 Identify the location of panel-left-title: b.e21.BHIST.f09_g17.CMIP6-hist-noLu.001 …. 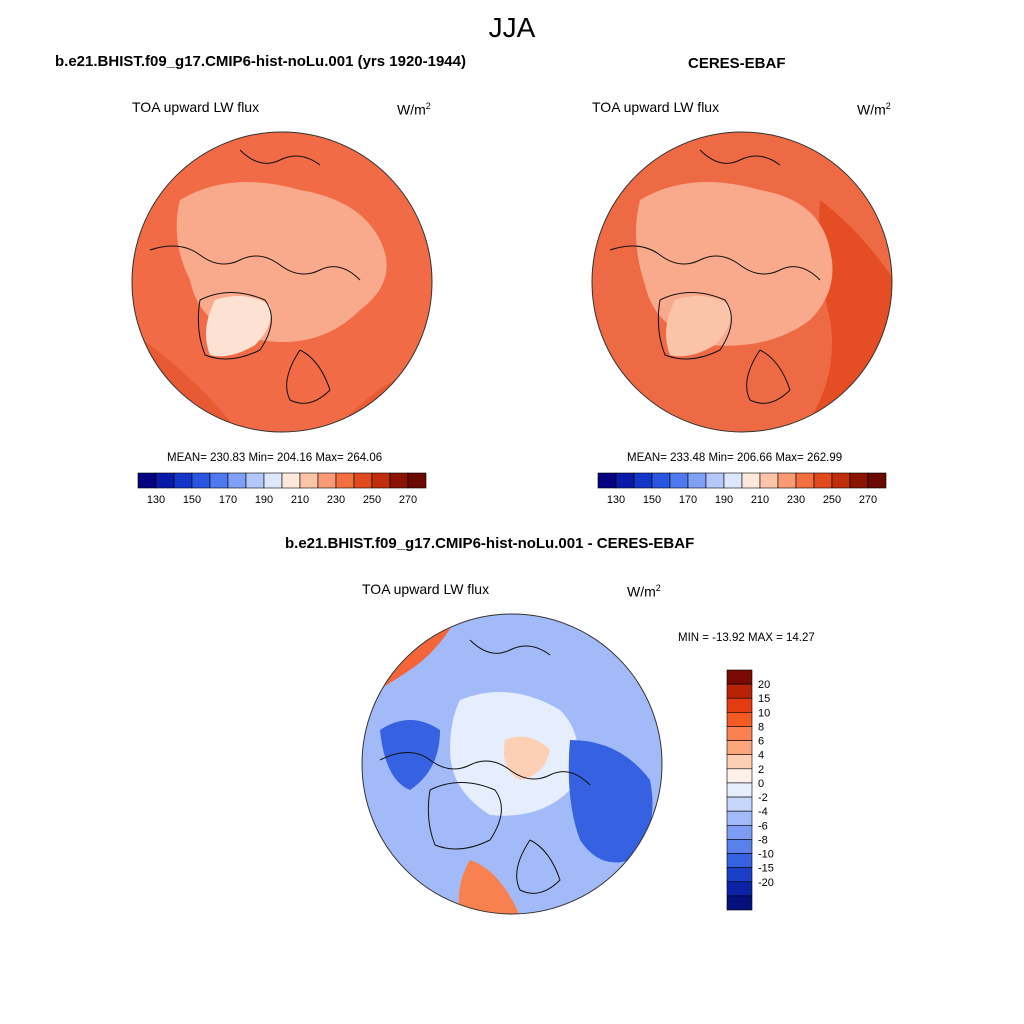
(260, 61).